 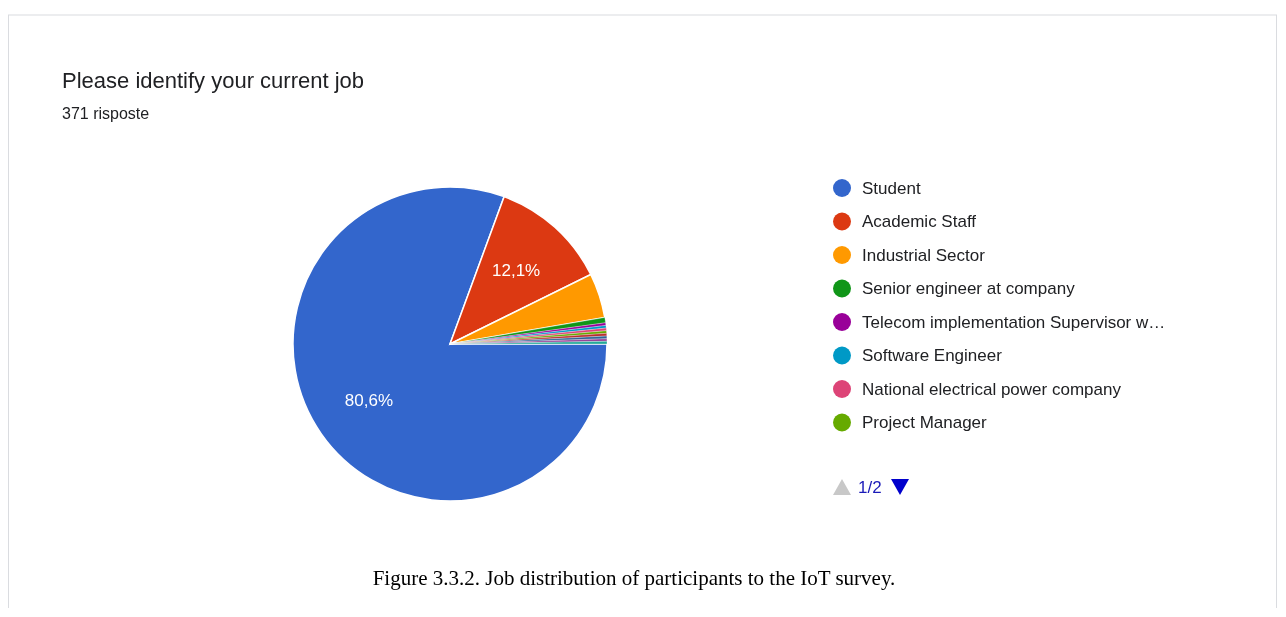 I want to click on caption: Figure 3.3.2. Job distribution of participants to the IoT survey., so click(x=634, y=578).